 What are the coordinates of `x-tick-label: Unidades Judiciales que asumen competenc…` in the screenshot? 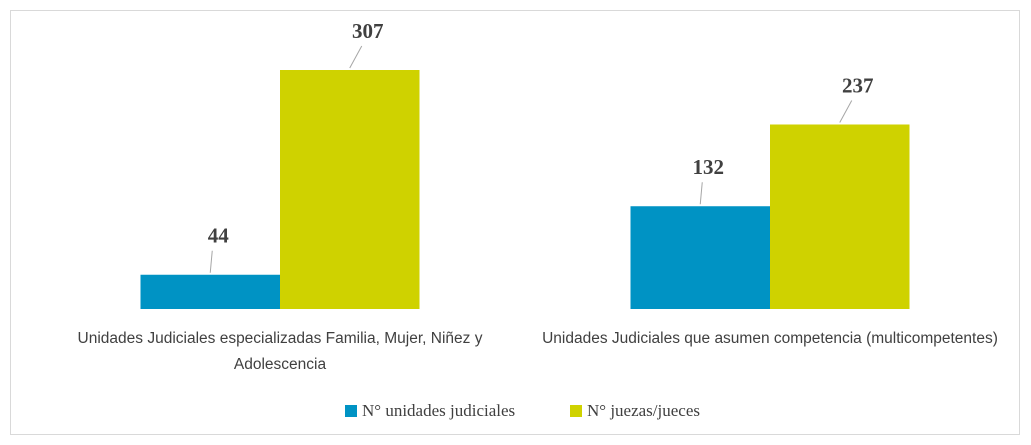 It's located at (770, 338).